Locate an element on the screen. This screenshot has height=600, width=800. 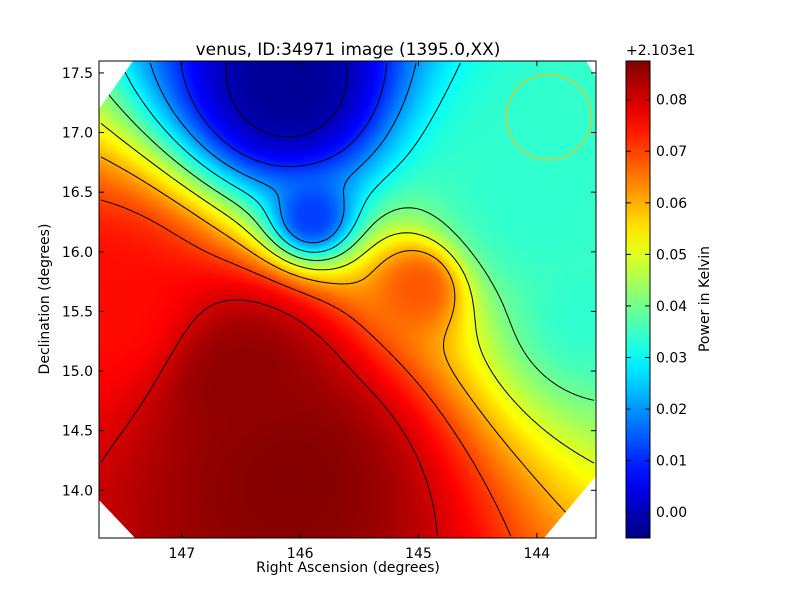
colorbar-tick-label: 0.02 is located at coordinates (671, 410).